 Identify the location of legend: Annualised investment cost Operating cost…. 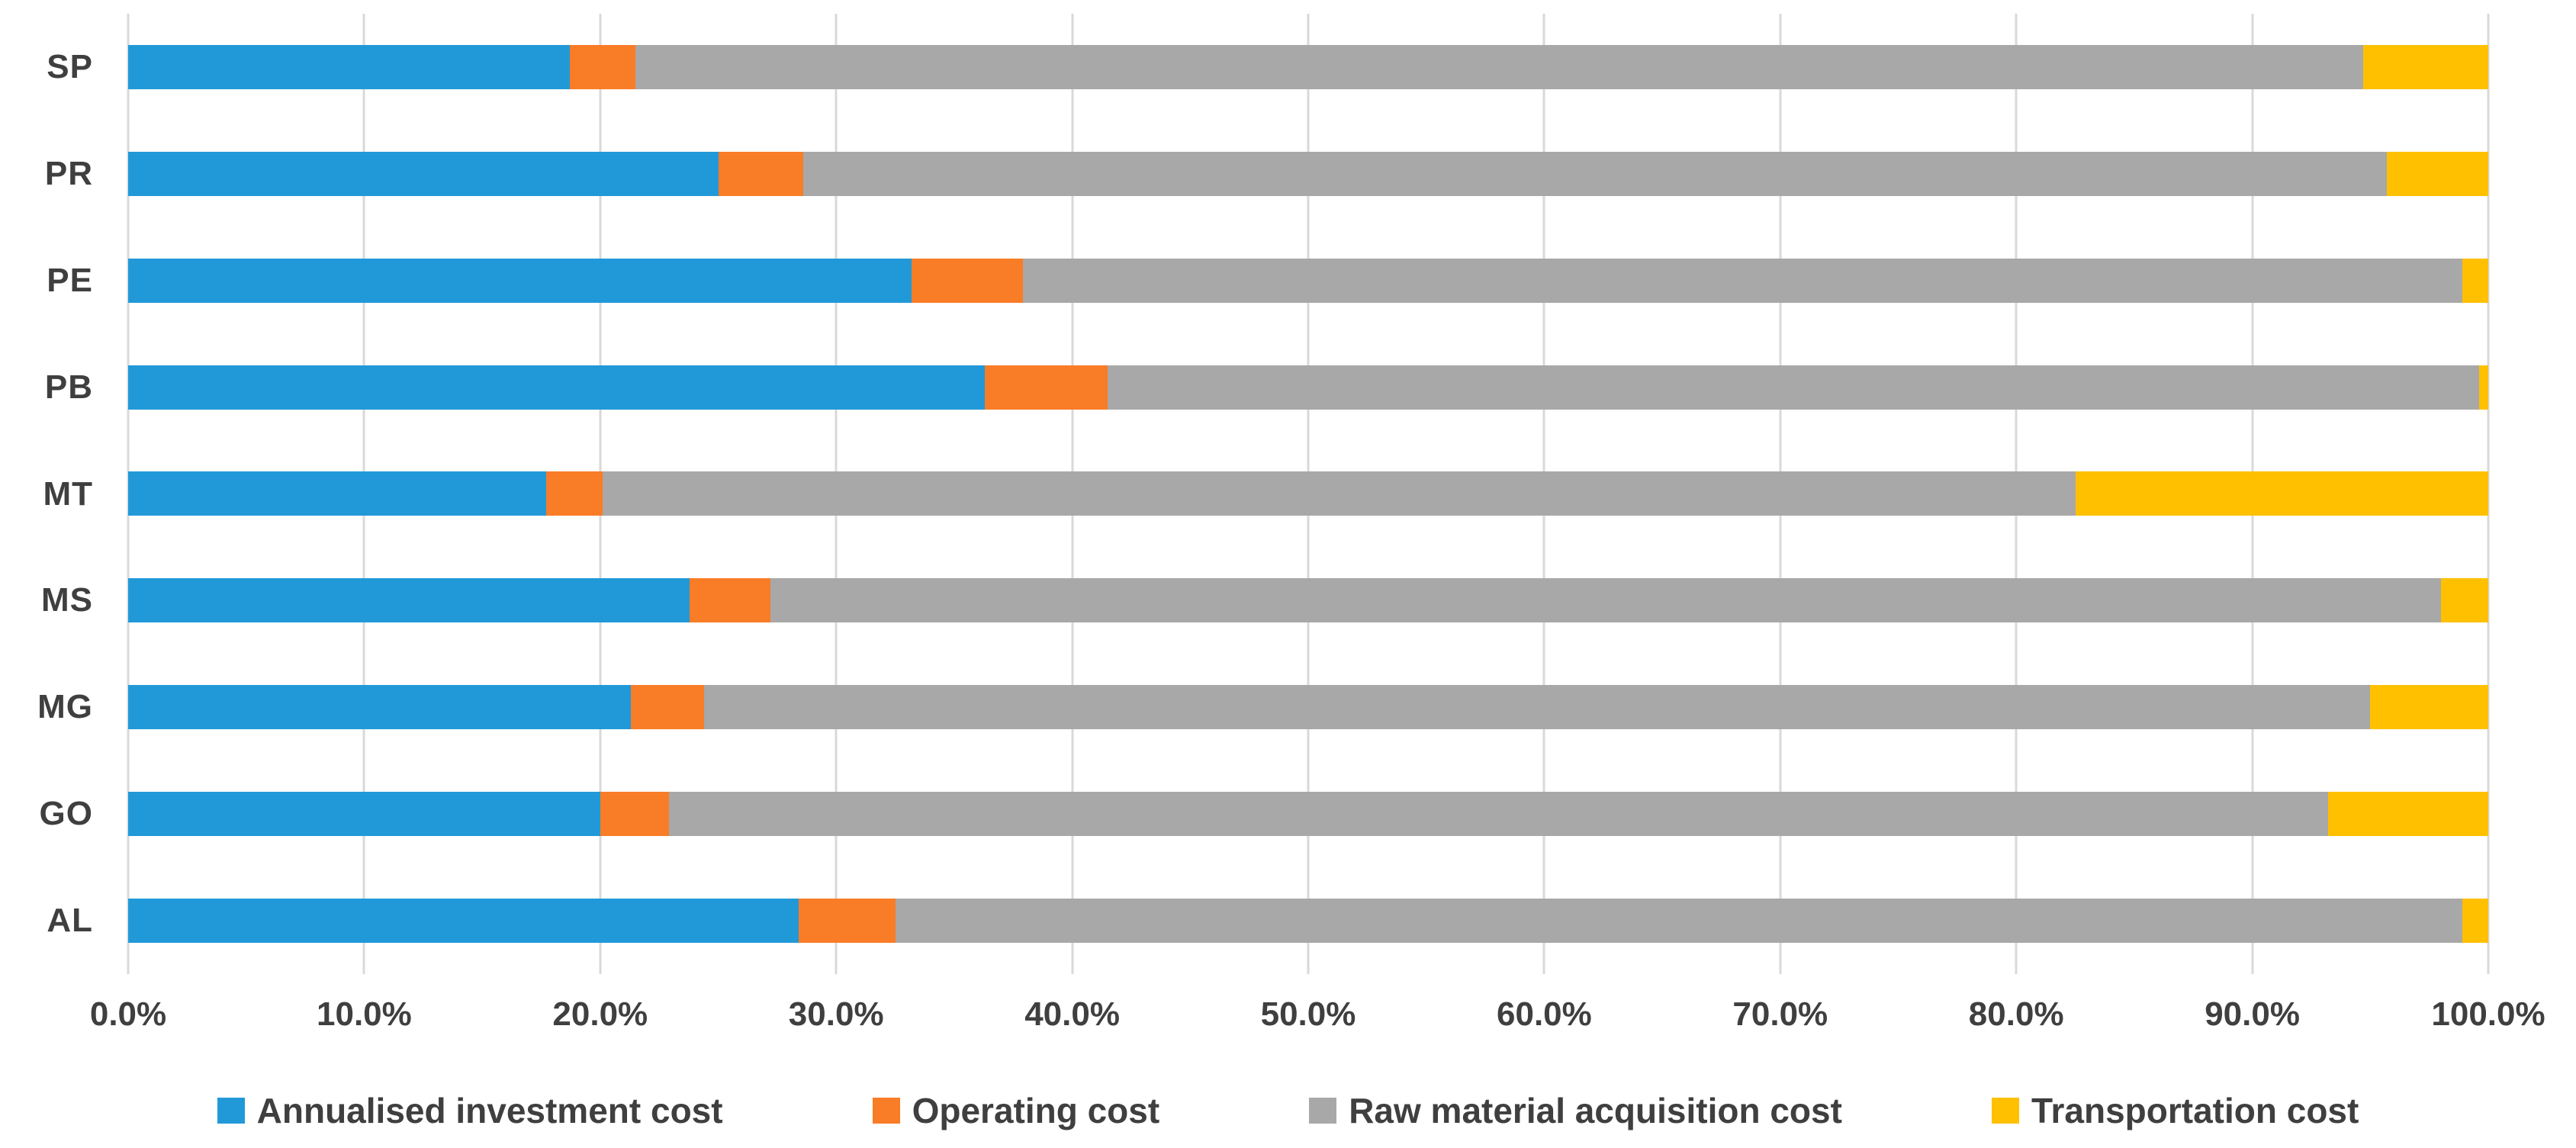
(1288, 1111).